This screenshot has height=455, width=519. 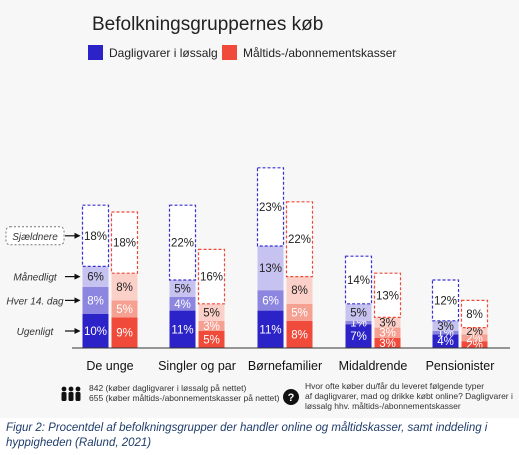 I want to click on category-label-pensionister: Pensionister, so click(x=460, y=366).